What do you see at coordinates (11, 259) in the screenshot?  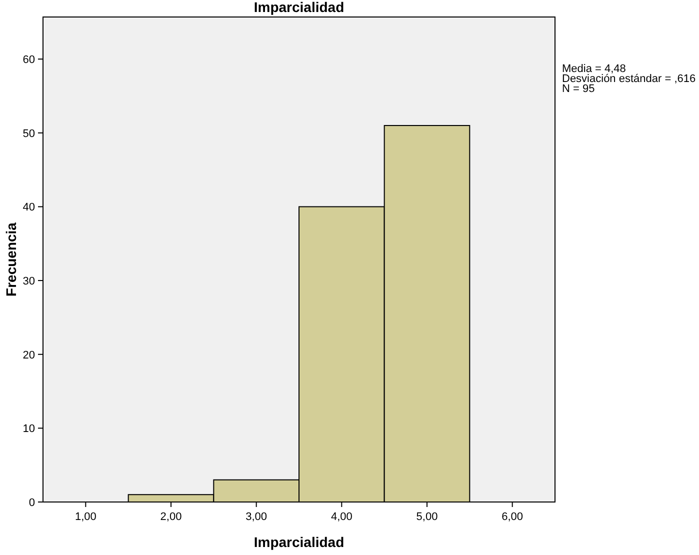 I see `y-axis-title: Frecuencia` at bounding box center [11, 259].